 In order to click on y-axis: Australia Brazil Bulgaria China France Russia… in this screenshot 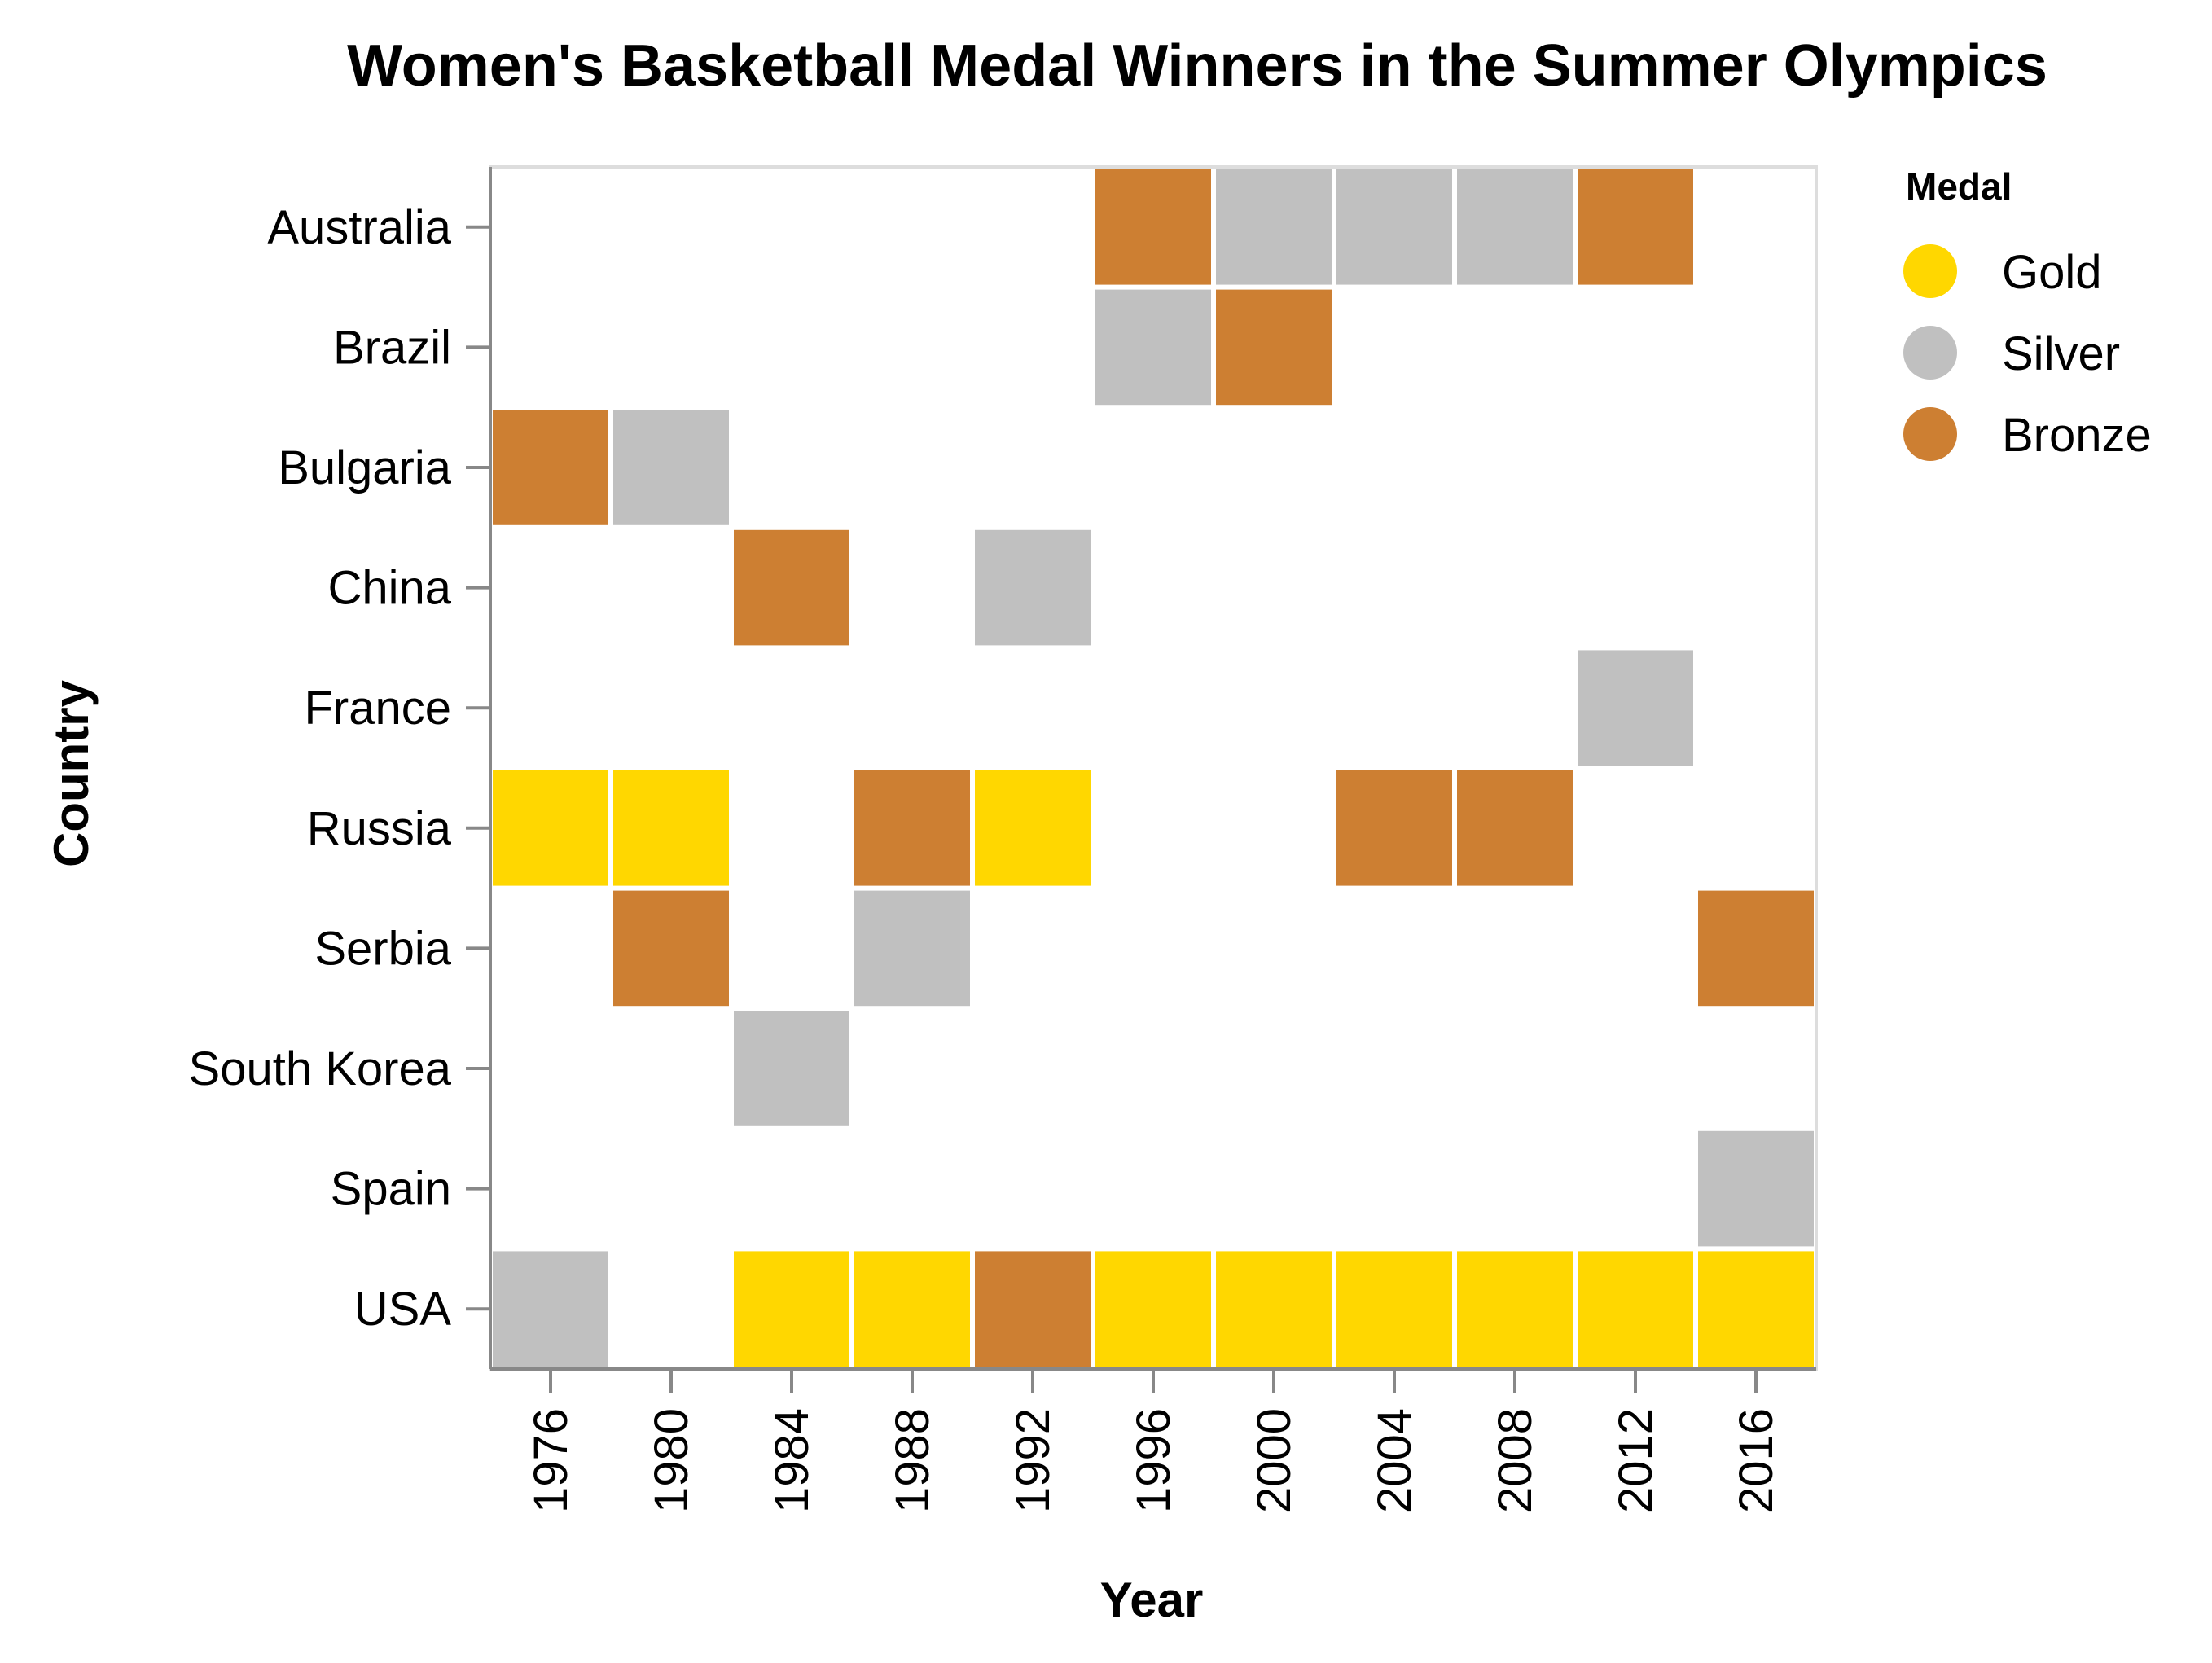, I will do `click(340, 768)`.